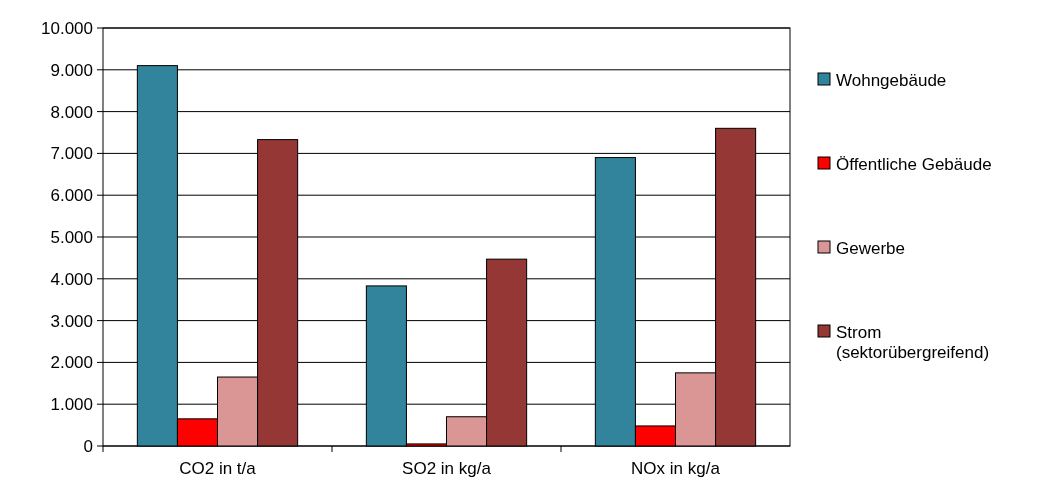 The width and height of the screenshot is (1062, 484). I want to click on y-tick-label: 3.000, so click(71, 321).